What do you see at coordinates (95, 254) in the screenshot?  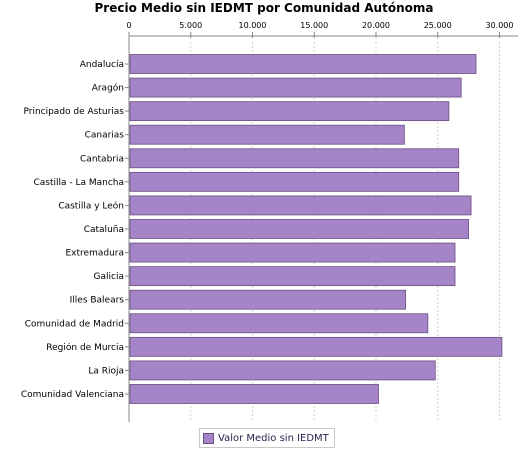 I see `category-label: Extremadura` at bounding box center [95, 254].